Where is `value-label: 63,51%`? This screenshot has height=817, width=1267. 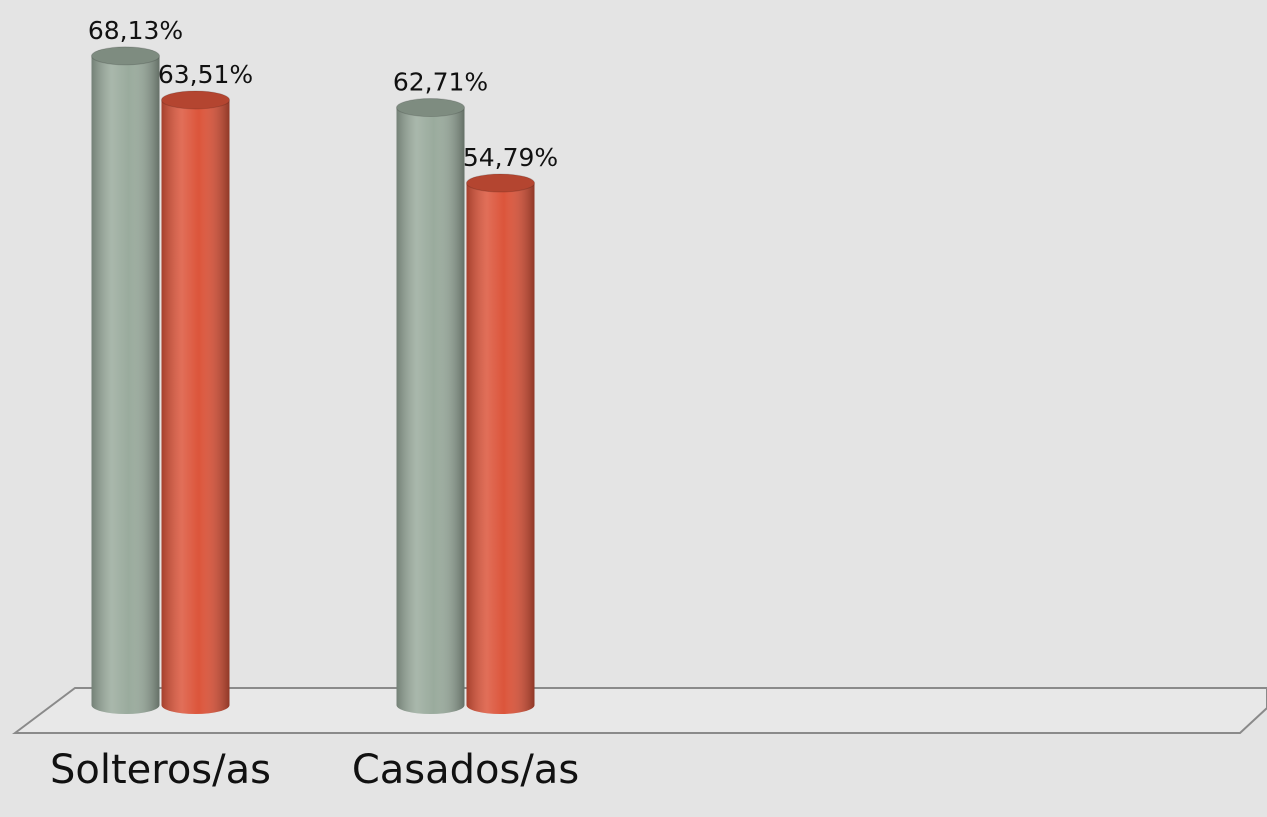
value-label: 63,51% is located at coordinates (205, 74).